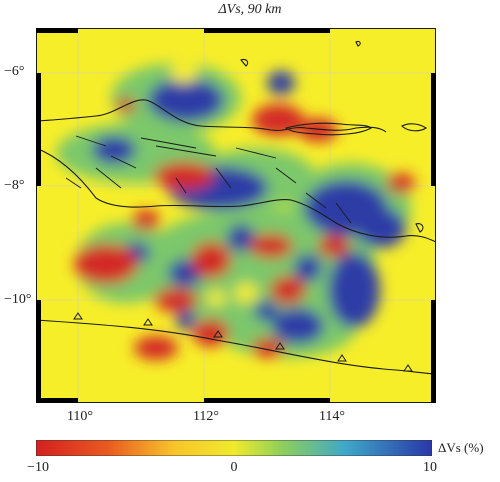 This screenshot has width=500, height=482. I want to click on colorbar, so click(234, 448).